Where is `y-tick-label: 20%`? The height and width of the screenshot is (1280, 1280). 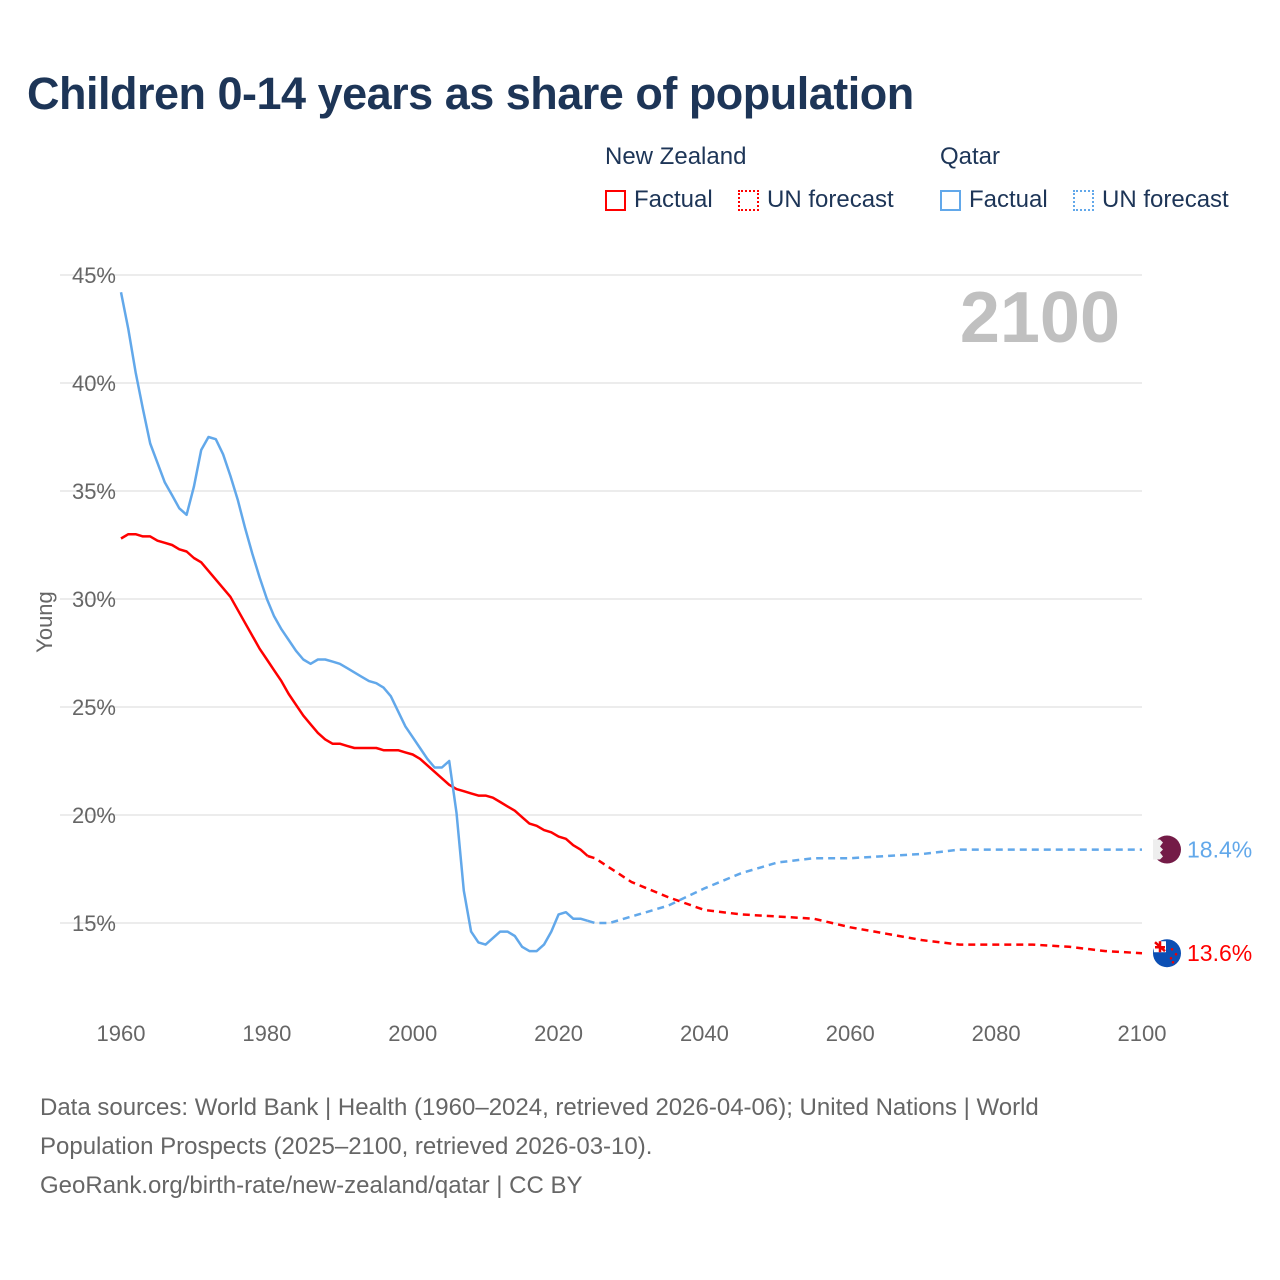
y-tick-label: 20% is located at coordinates (94, 815).